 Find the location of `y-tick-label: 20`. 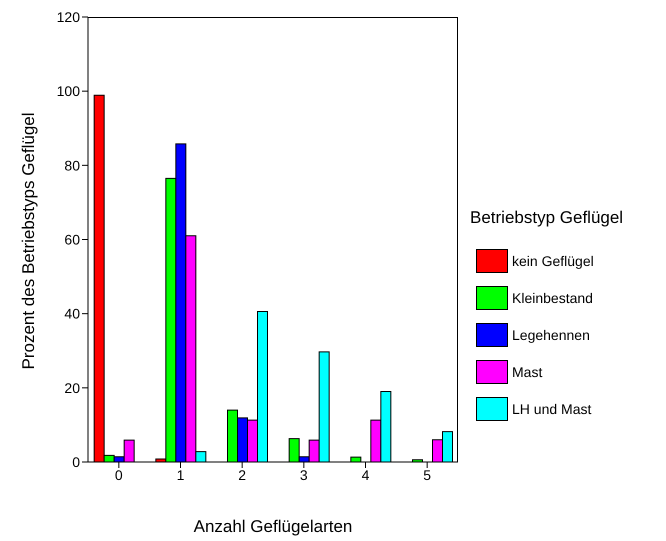

y-tick-label: 20 is located at coordinates (72, 388).